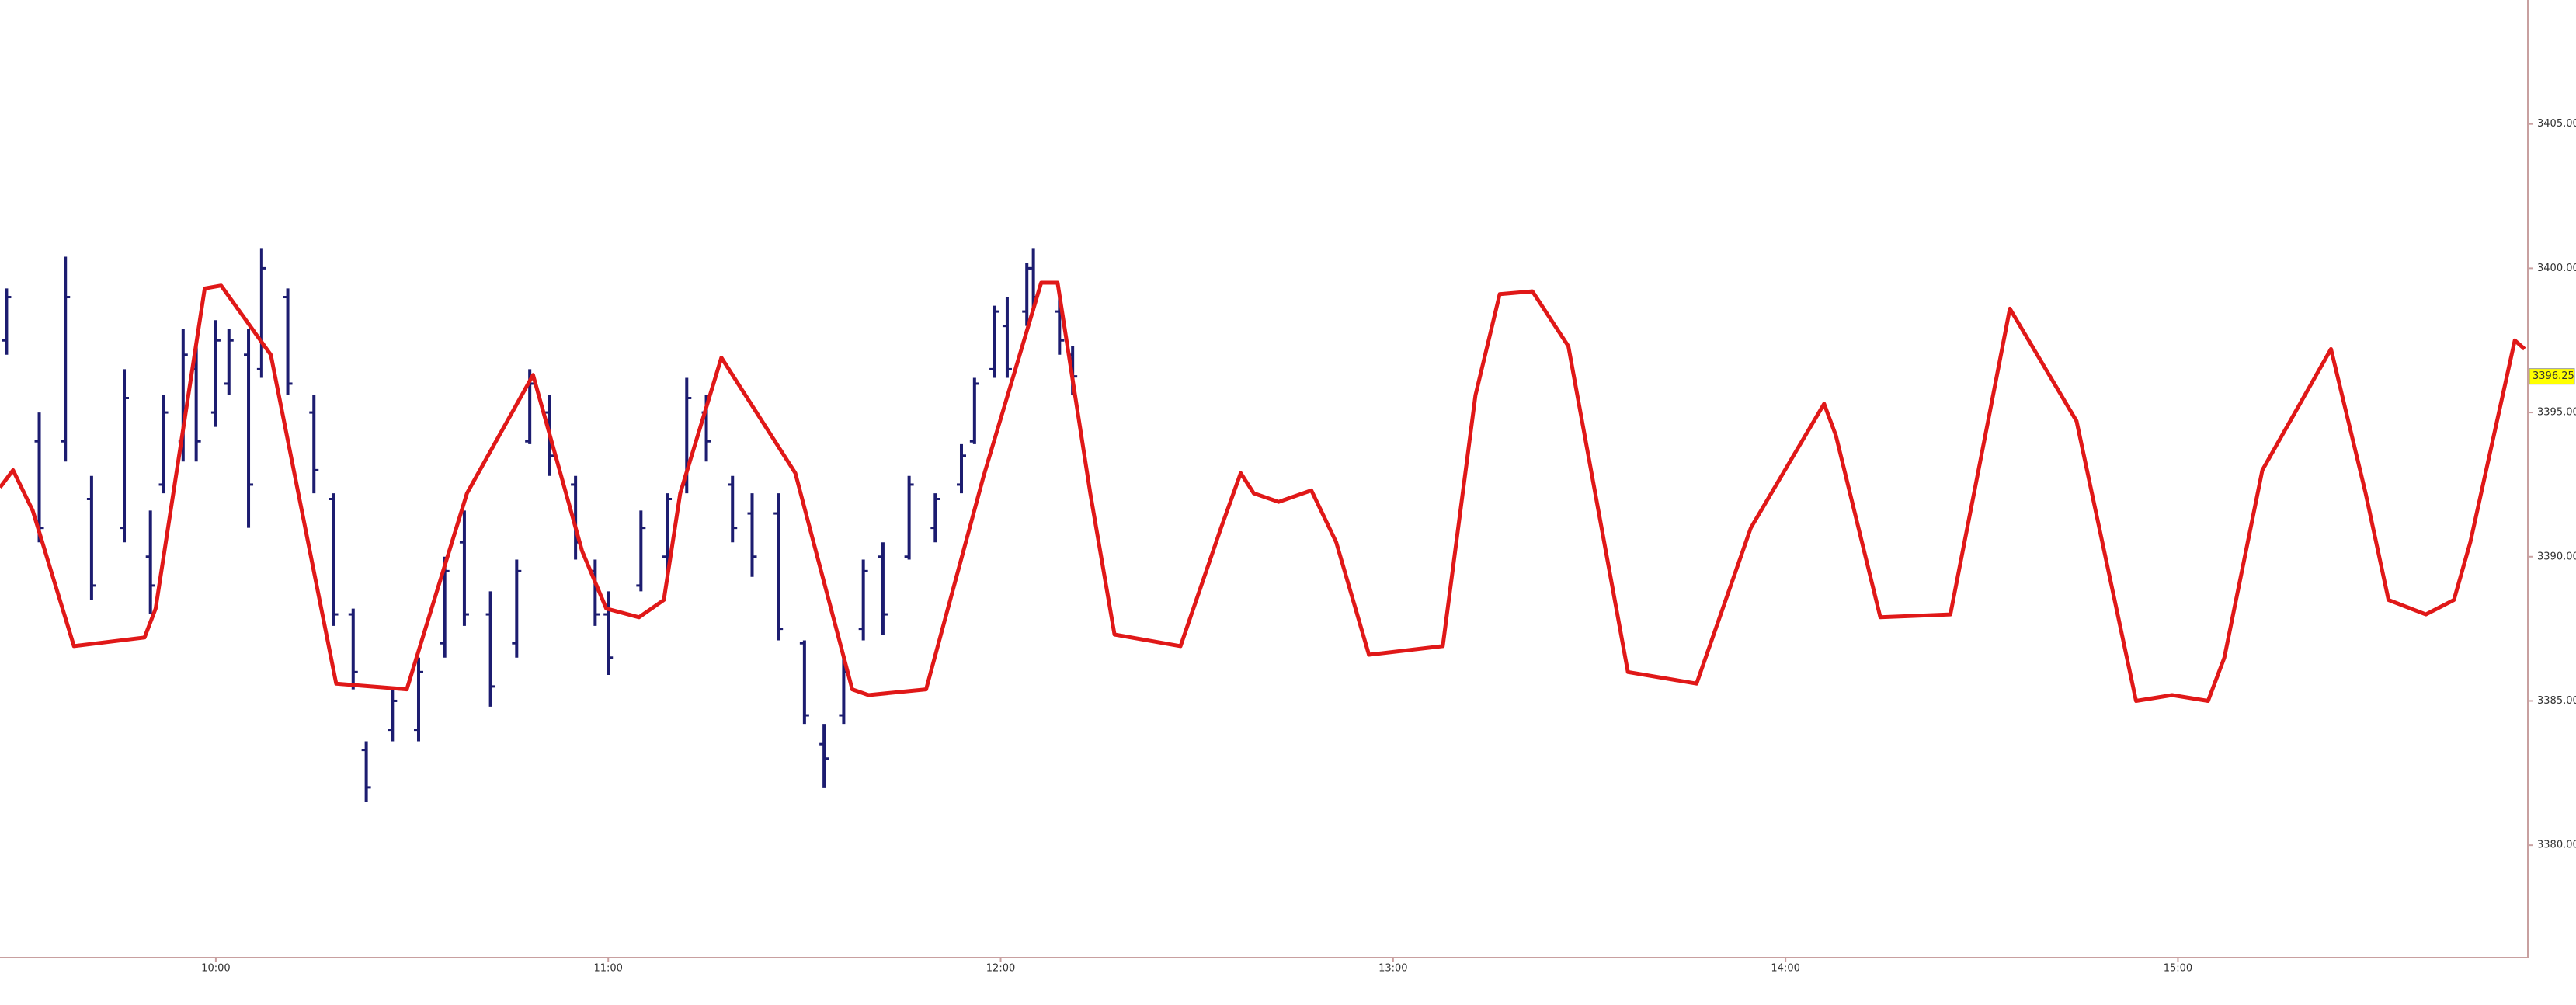  What do you see at coordinates (2556, 124) in the screenshot?
I see `y-tick-label: 3405.00` at bounding box center [2556, 124].